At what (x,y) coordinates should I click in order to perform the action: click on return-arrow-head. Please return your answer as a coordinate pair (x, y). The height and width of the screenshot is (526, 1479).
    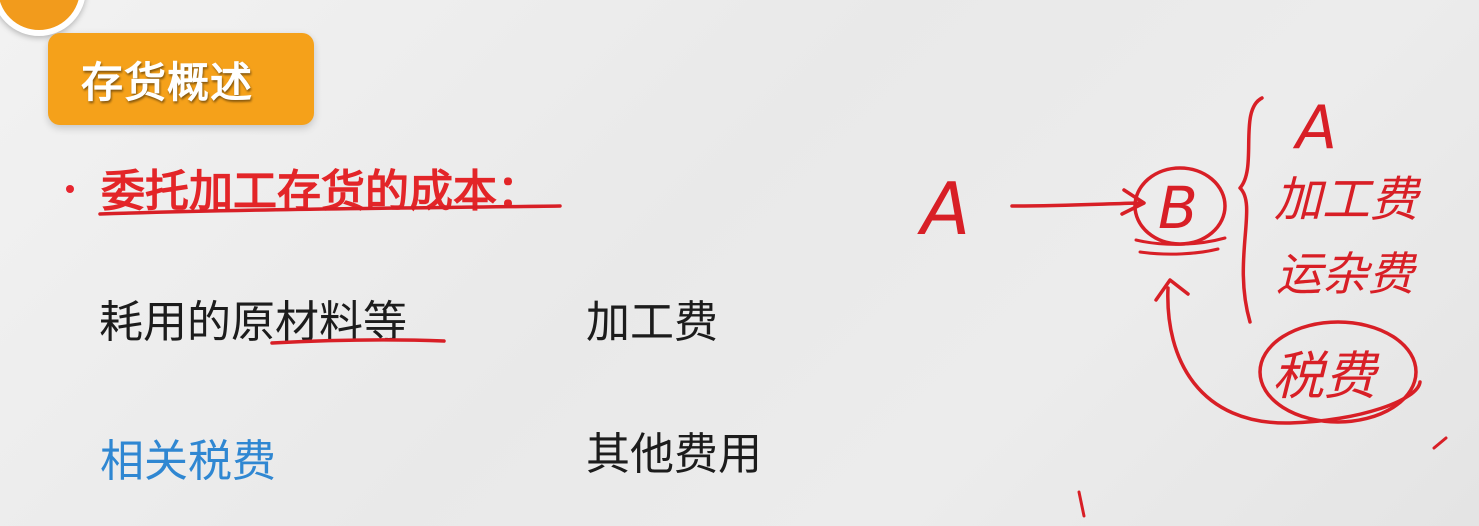
    Looking at the image, I should click on (1172, 290).